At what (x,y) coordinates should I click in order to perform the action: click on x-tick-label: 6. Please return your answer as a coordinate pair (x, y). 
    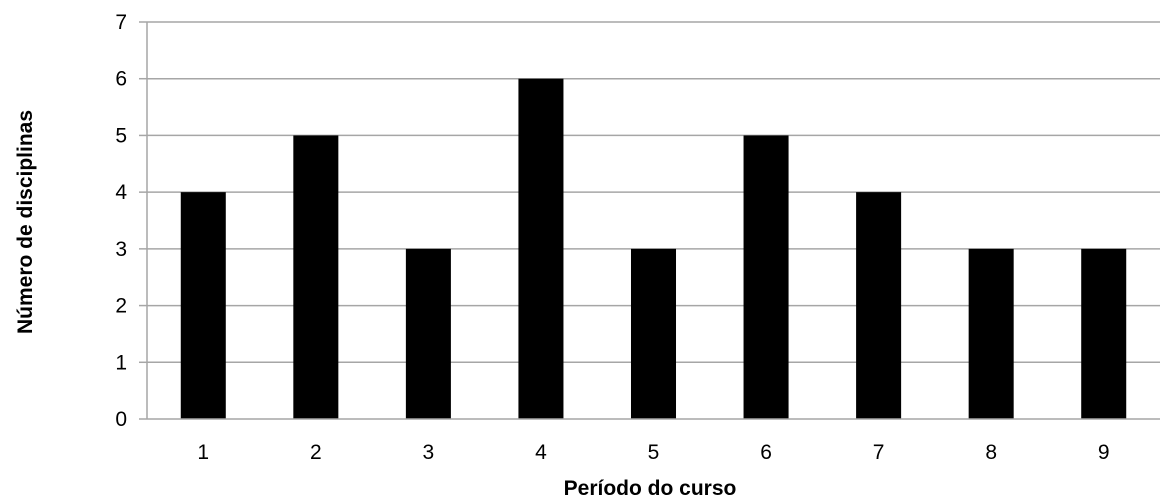
    Looking at the image, I should click on (766, 452).